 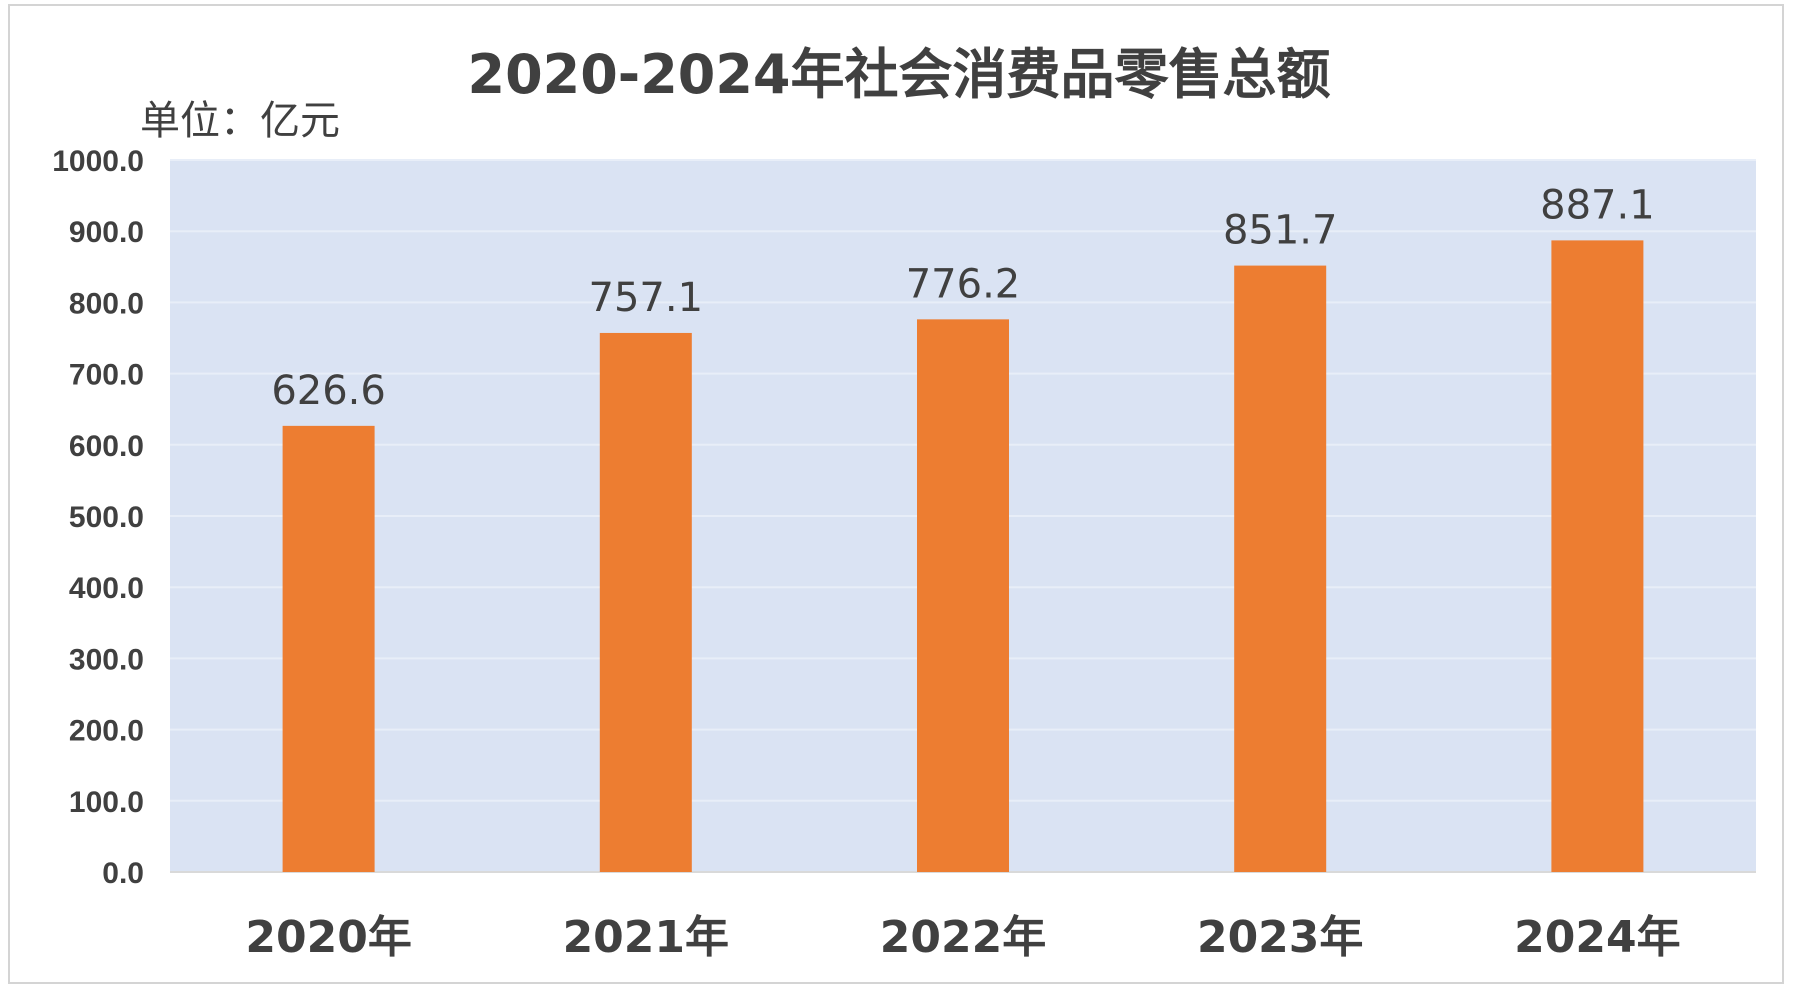 I want to click on y-tick-label: 900.0, so click(x=106, y=232).